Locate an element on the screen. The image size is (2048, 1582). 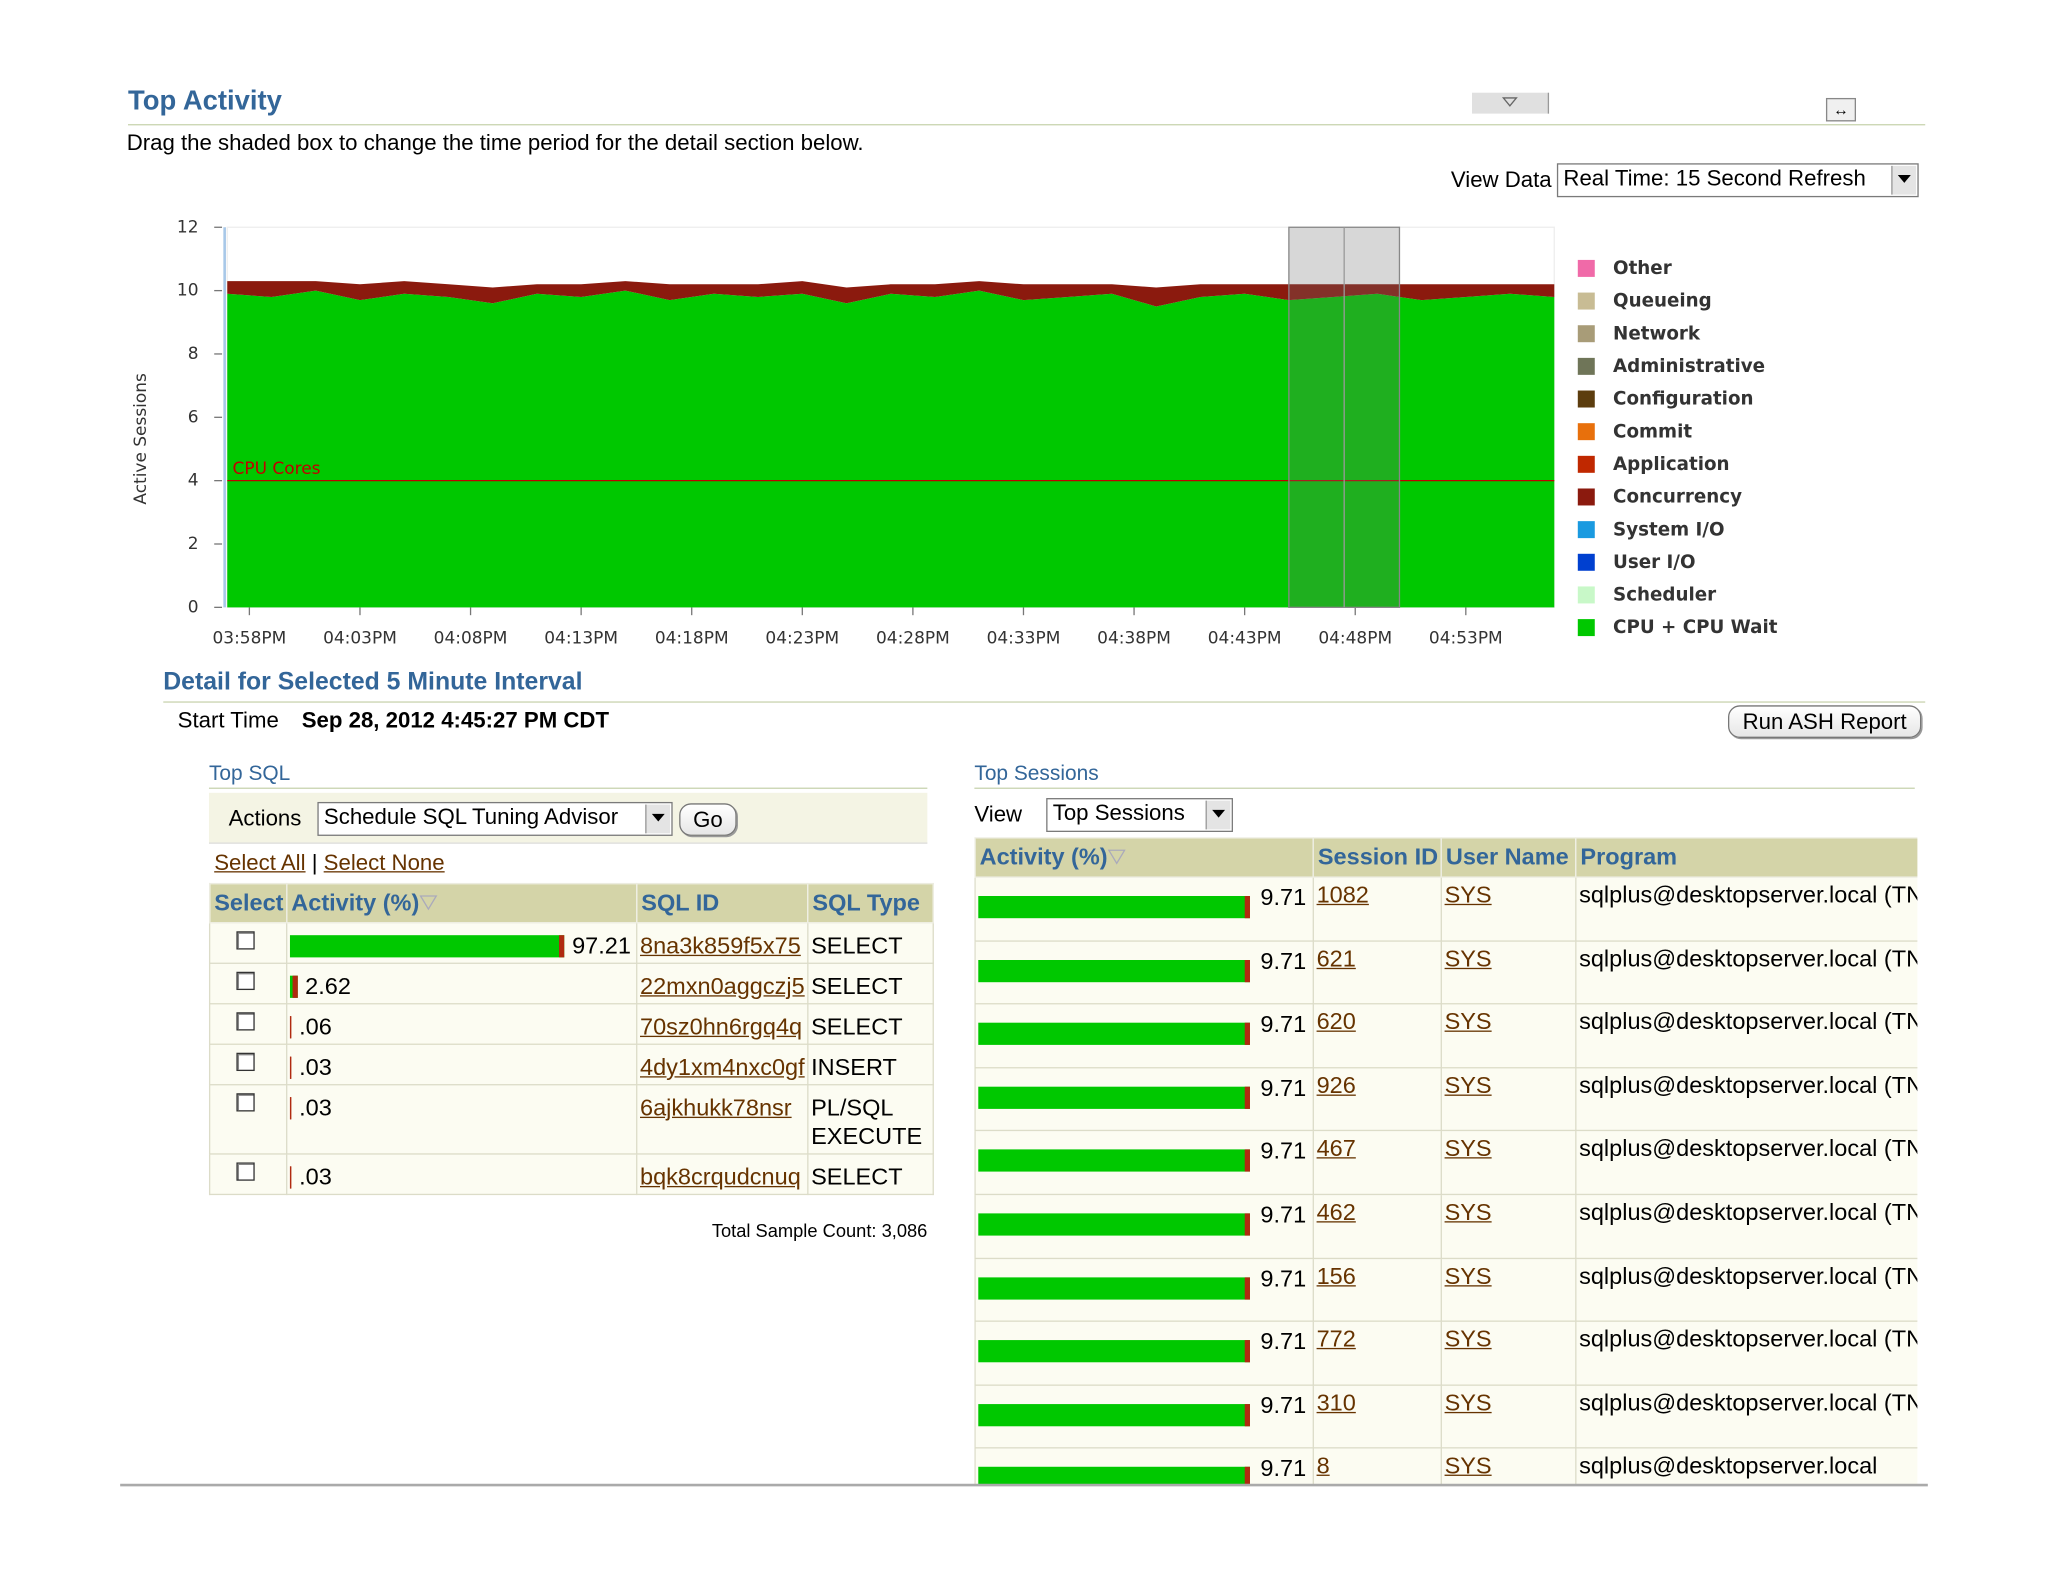
sql-row: .03 6ajkhukk78nsr PL/SQL EXECUTE is located at coordinates (571, 1119).